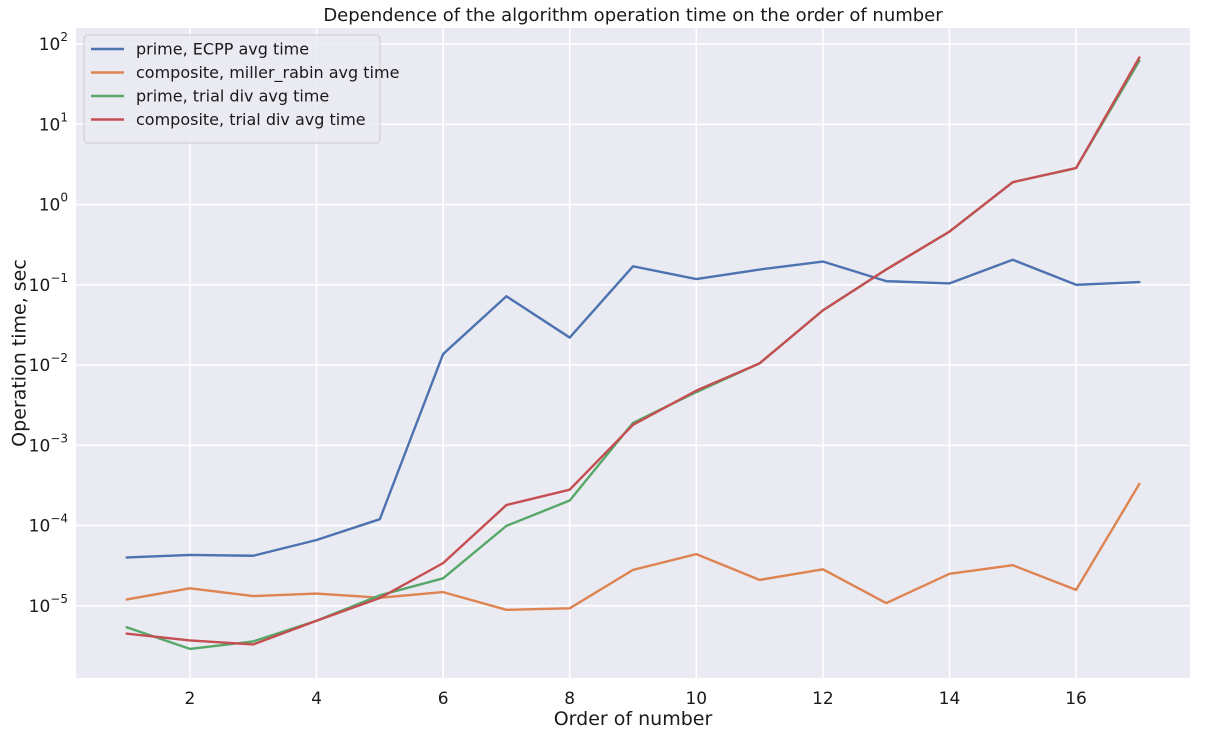  What do you see at coordinates (48, 323) in the screenshot?
I see `y-tick-labels: 10⁻⁵ 10⁻⁴ 10⁻³ 10⁻² 10⁻¹ 10⁰ 10¹ 10²` at bounding box center [48, 323].